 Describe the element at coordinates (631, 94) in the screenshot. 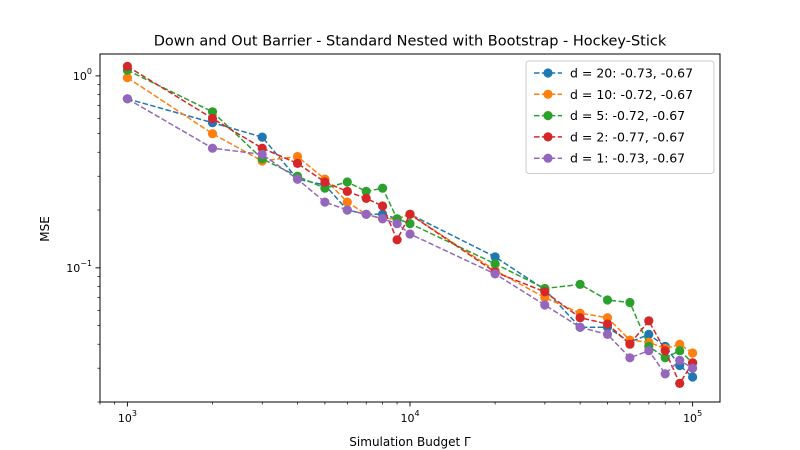

I see `legend-label: d = 10: -0.72, -0.67` at that location.